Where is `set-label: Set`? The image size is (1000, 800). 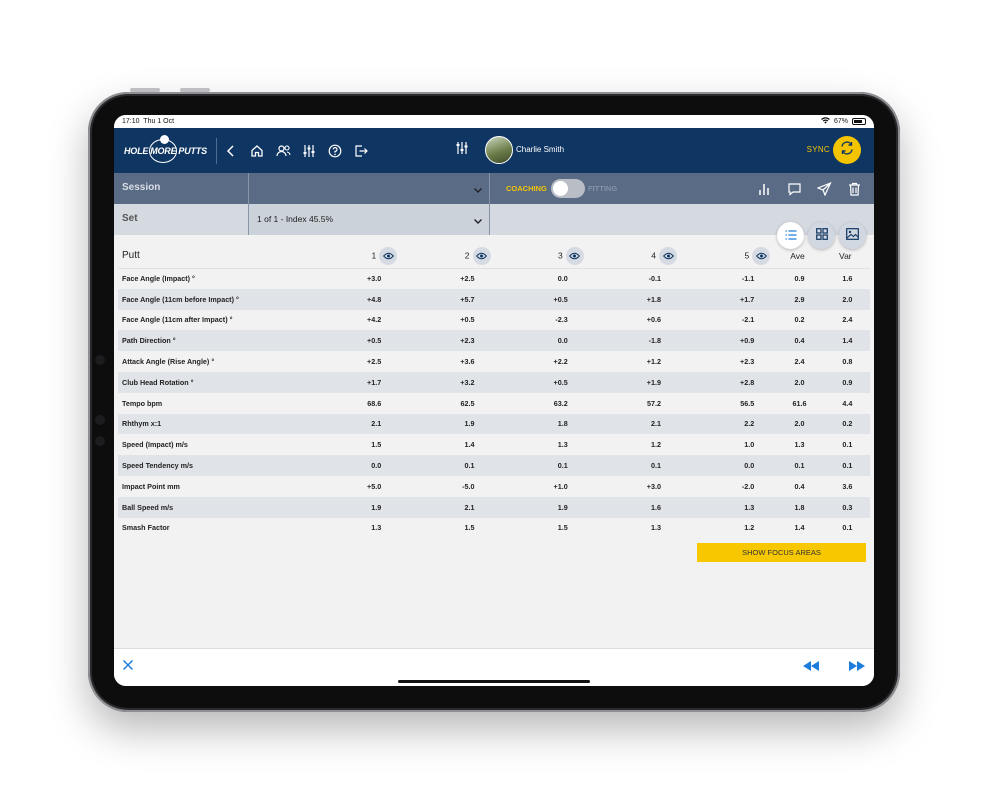
set-label: Set is located at coordinates (130, 218).